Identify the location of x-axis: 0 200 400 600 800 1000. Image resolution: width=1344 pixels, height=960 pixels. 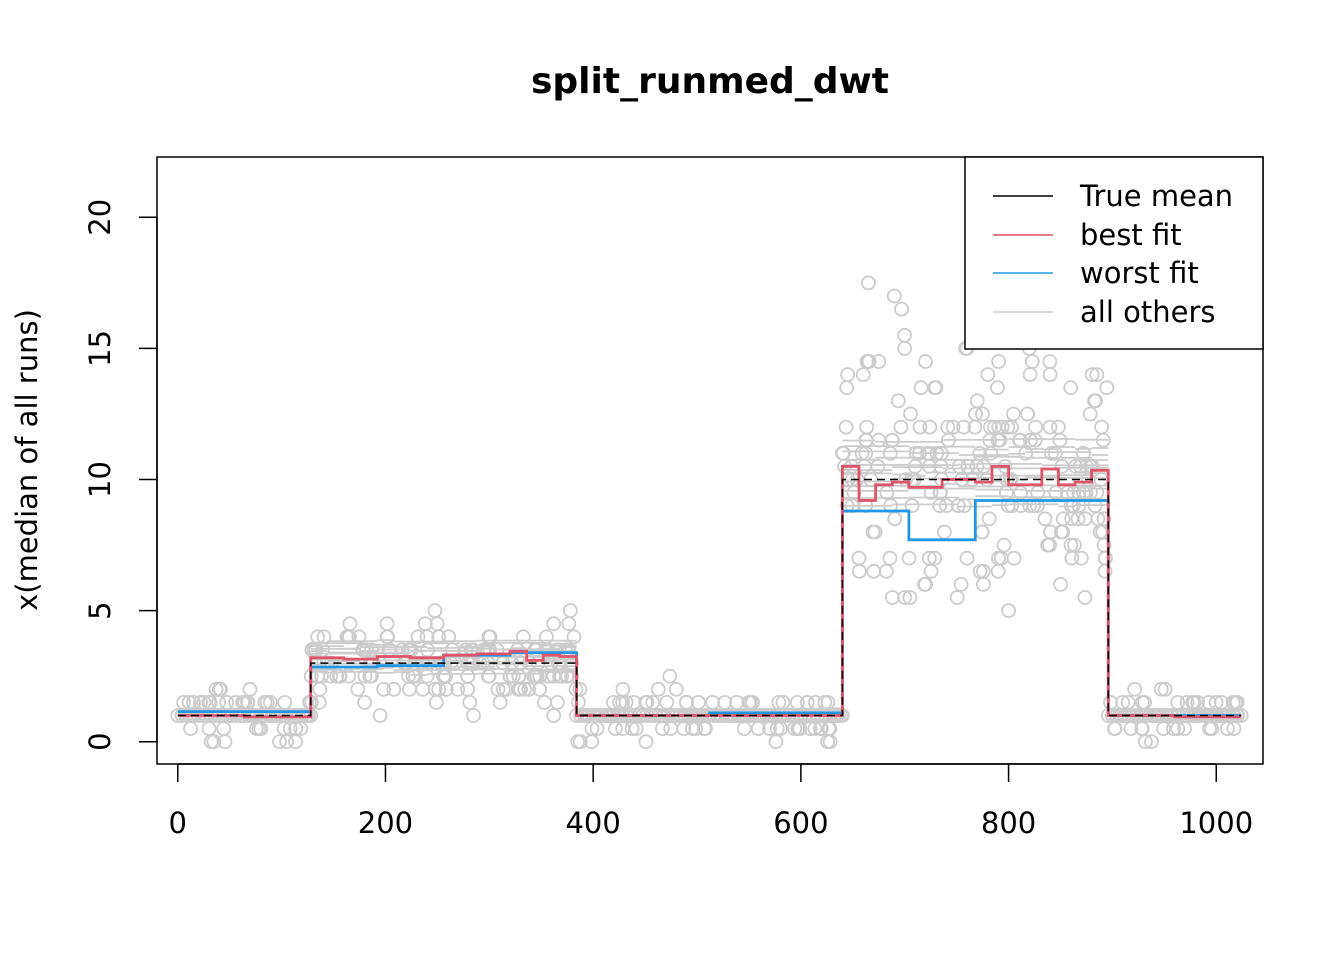
(711, 801).